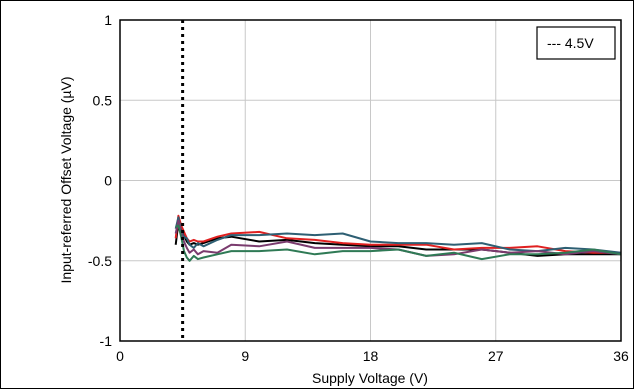  Describe the element at coordinates (103, 100) in the screenshot. I see `y-tick-label: 0.5` at that location.